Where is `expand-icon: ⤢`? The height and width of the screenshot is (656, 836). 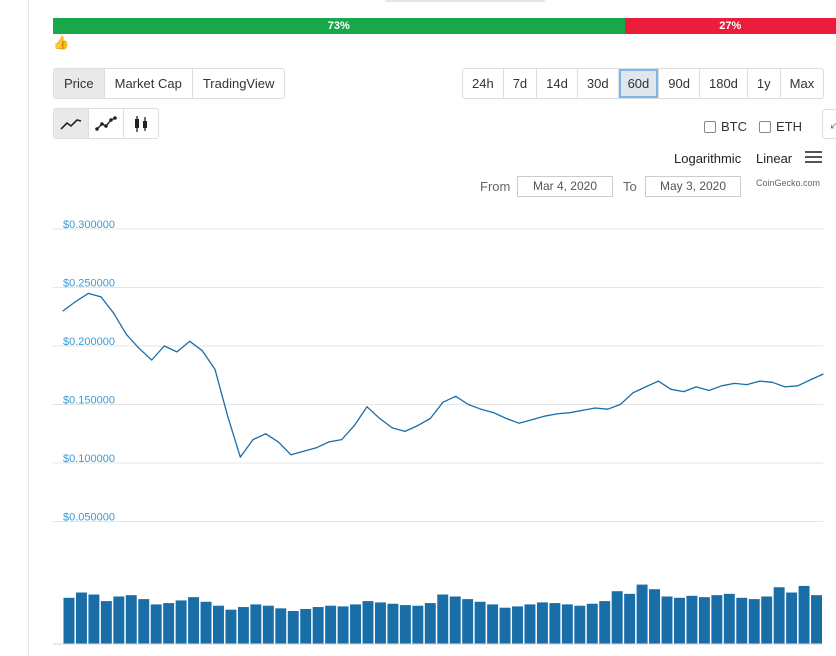 expand-icon: ⤢ is located at coordinates (829, 124).